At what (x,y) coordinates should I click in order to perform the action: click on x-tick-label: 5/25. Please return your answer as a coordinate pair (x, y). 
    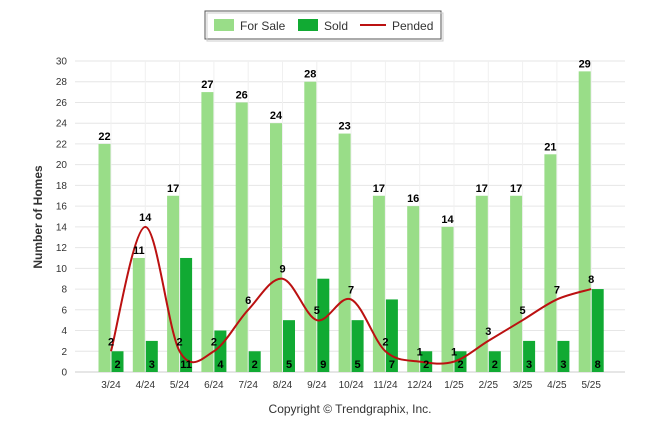
    Looking at the image, I should click on (591, 385).